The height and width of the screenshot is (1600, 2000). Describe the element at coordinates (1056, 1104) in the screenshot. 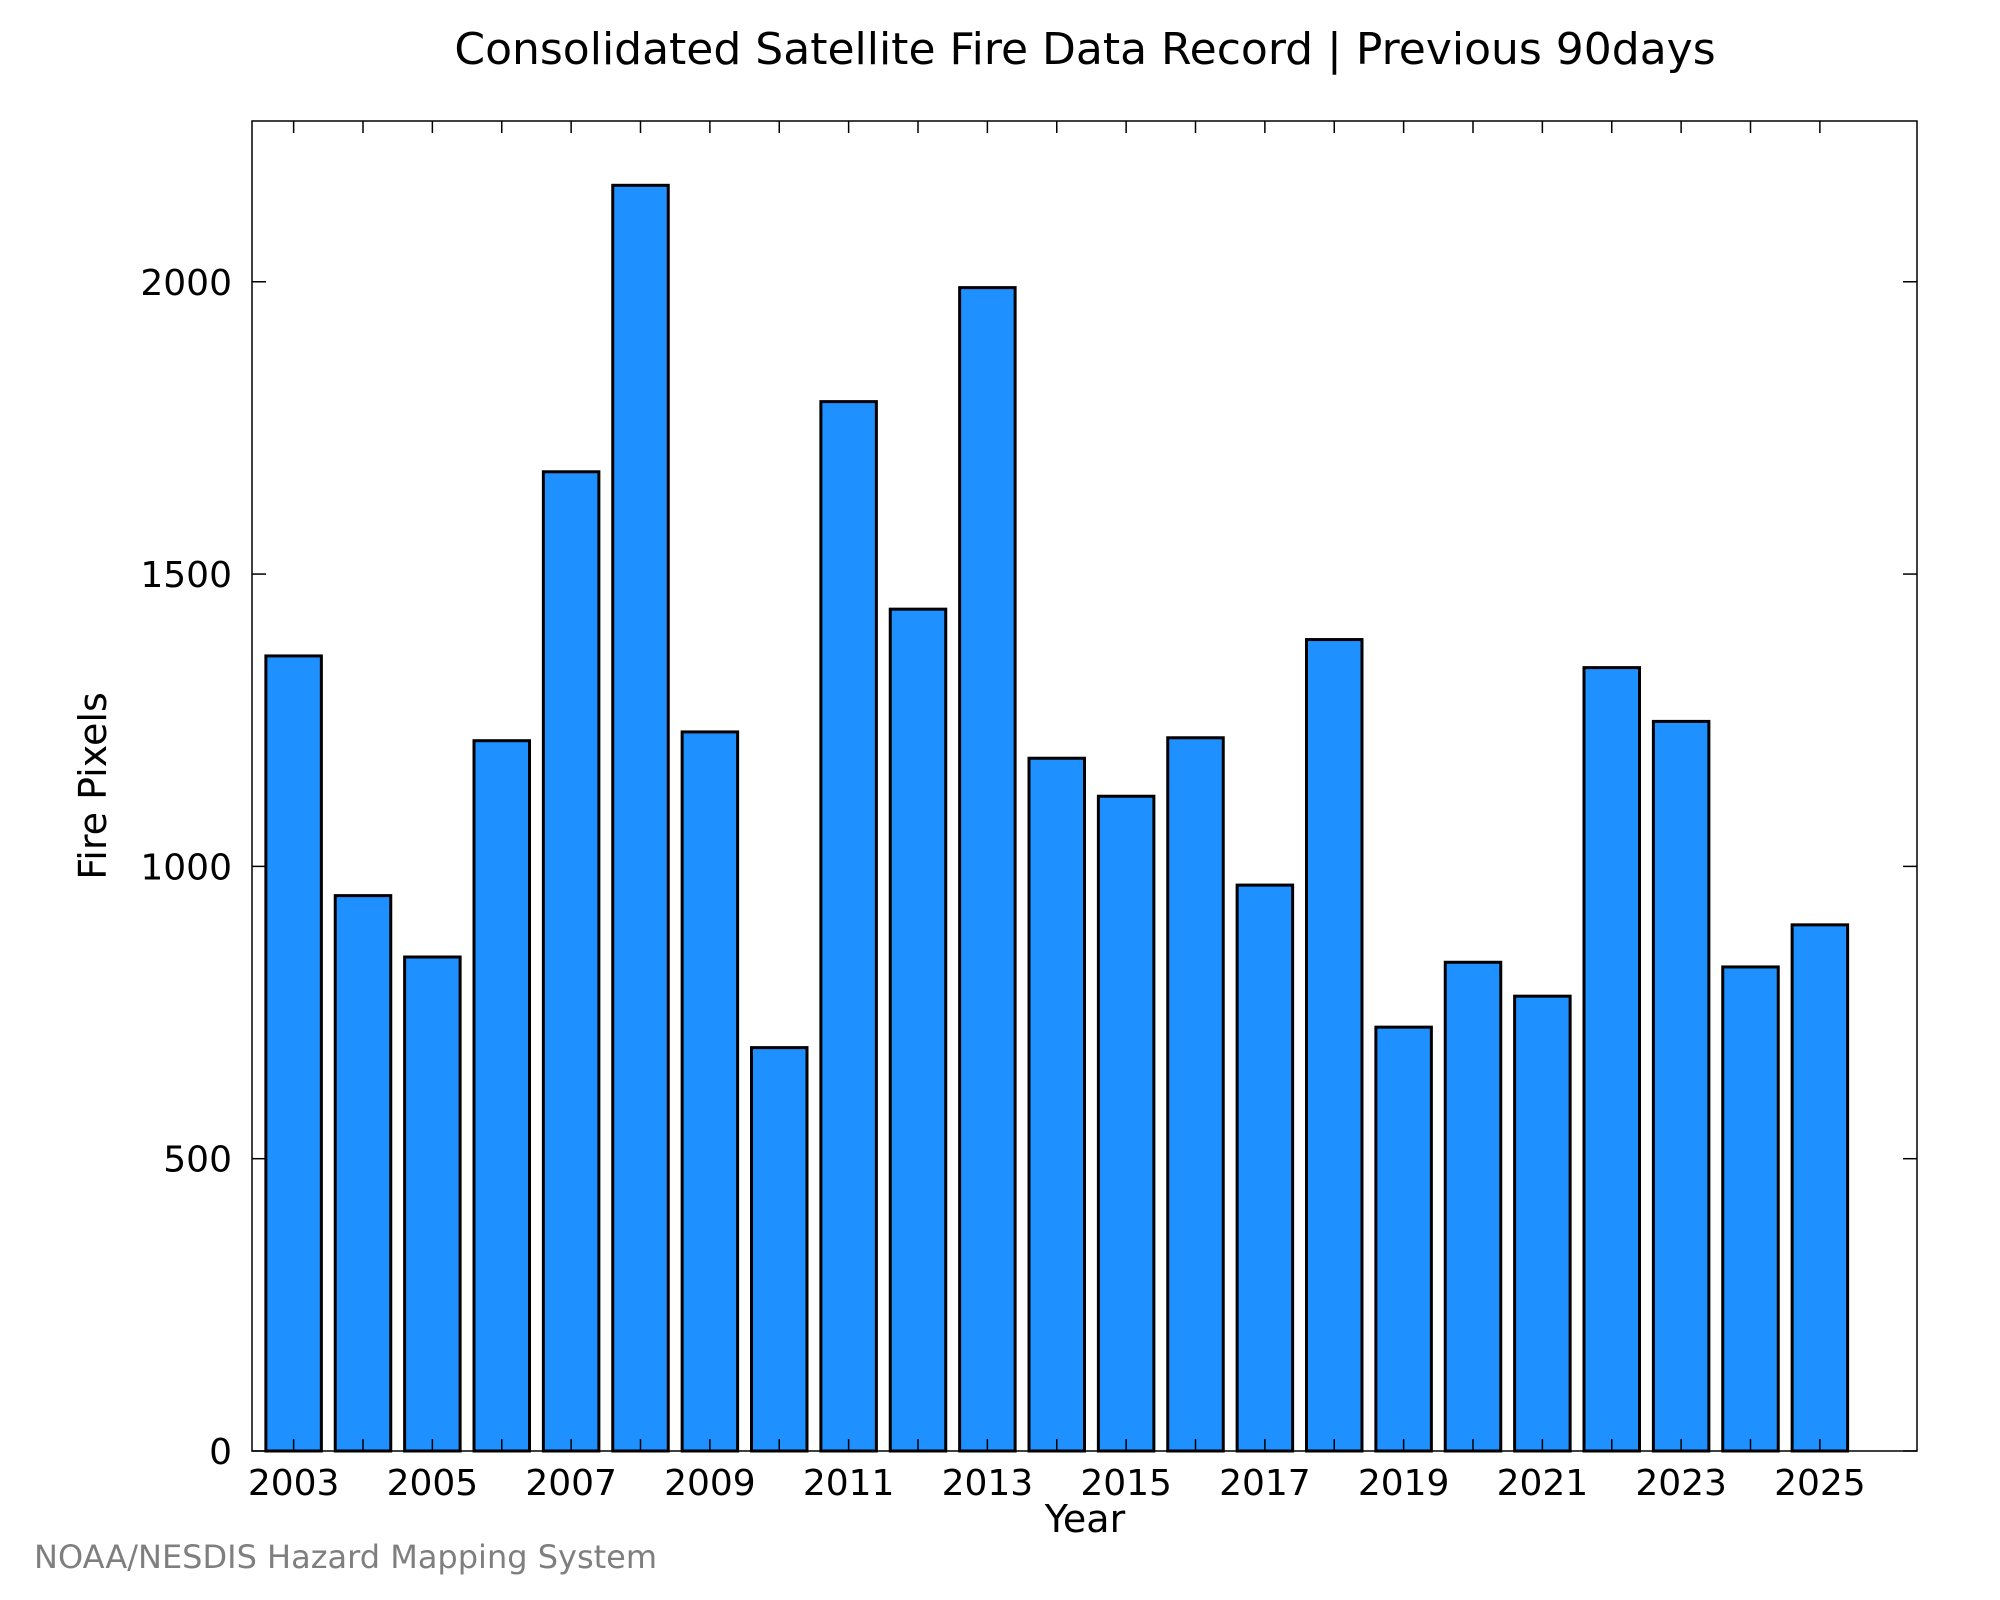

I see `bar-2014` at that location.